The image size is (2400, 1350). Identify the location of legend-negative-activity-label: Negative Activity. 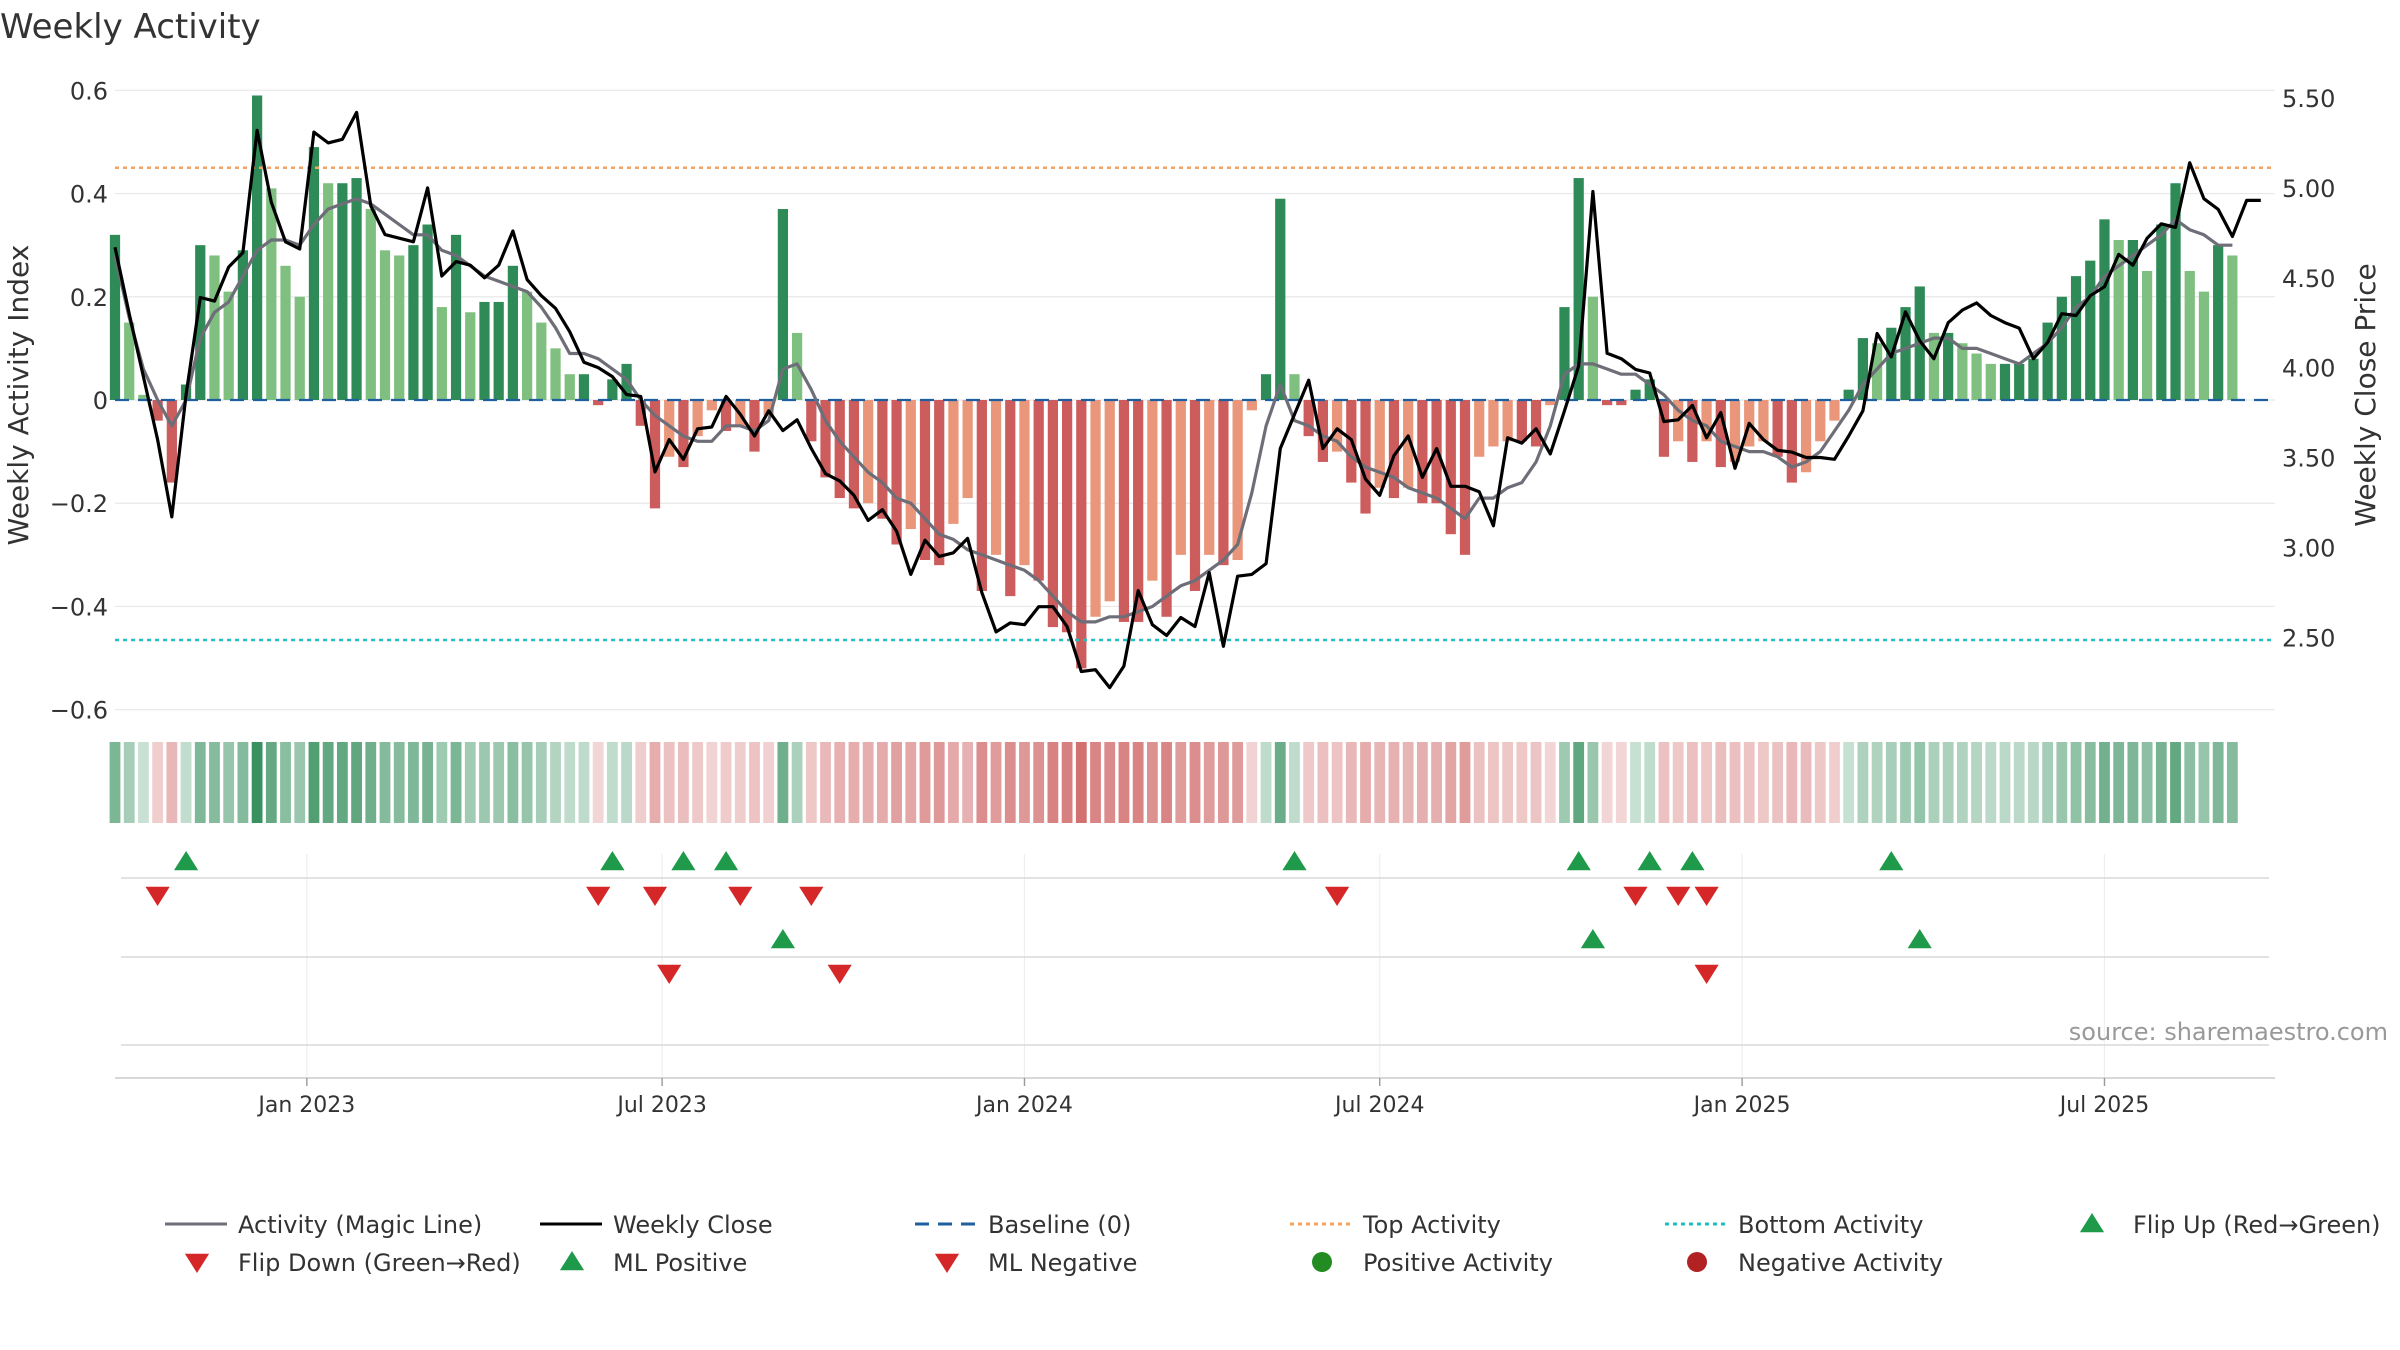
(1840, 1263).